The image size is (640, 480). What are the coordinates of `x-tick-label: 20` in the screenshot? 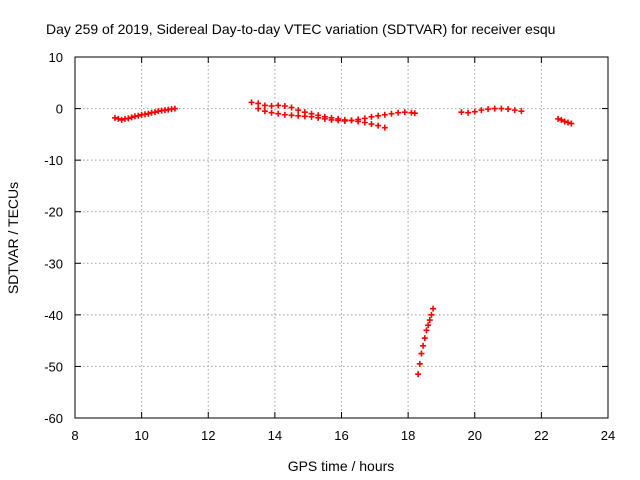 It's located at (475, 435).